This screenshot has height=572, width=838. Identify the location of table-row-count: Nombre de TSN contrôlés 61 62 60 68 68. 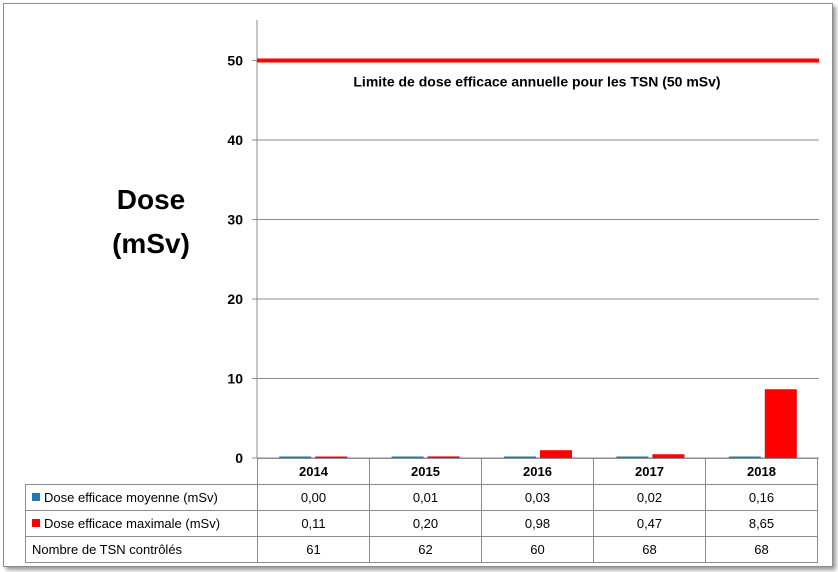
(421, 549).